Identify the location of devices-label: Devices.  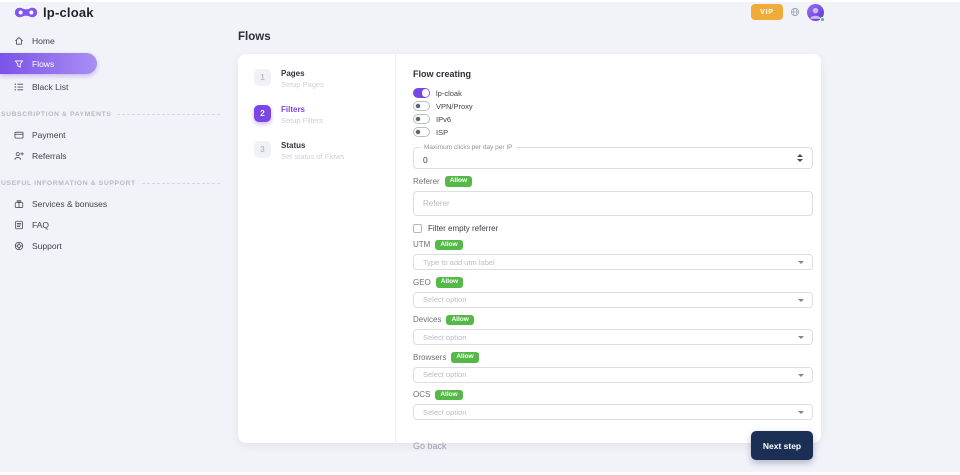
(427, 320).